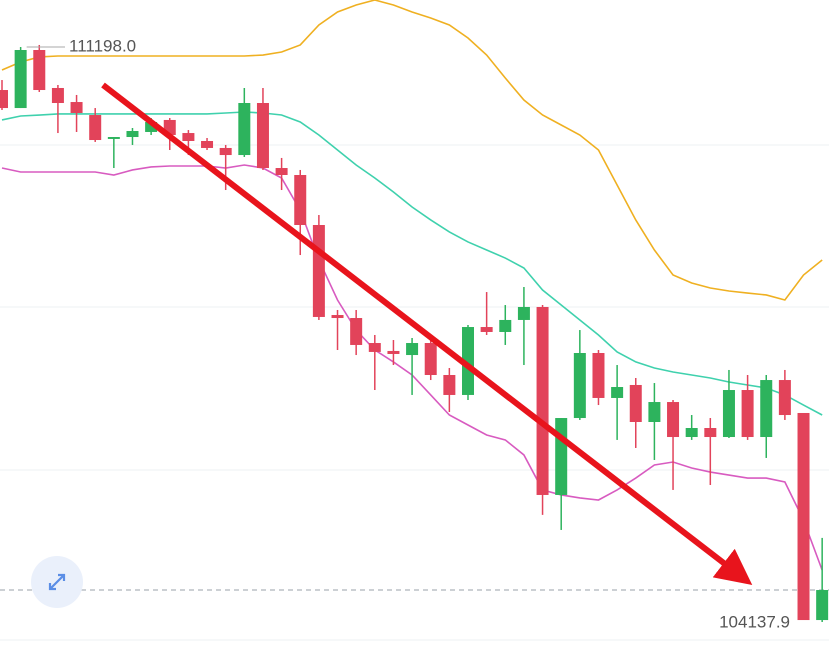 The width and height of the screenshot is (829, 650). What do you see at coordinates (57, 582) in the screenshot?
I see `expand-button` at bounding box center [57, 582].